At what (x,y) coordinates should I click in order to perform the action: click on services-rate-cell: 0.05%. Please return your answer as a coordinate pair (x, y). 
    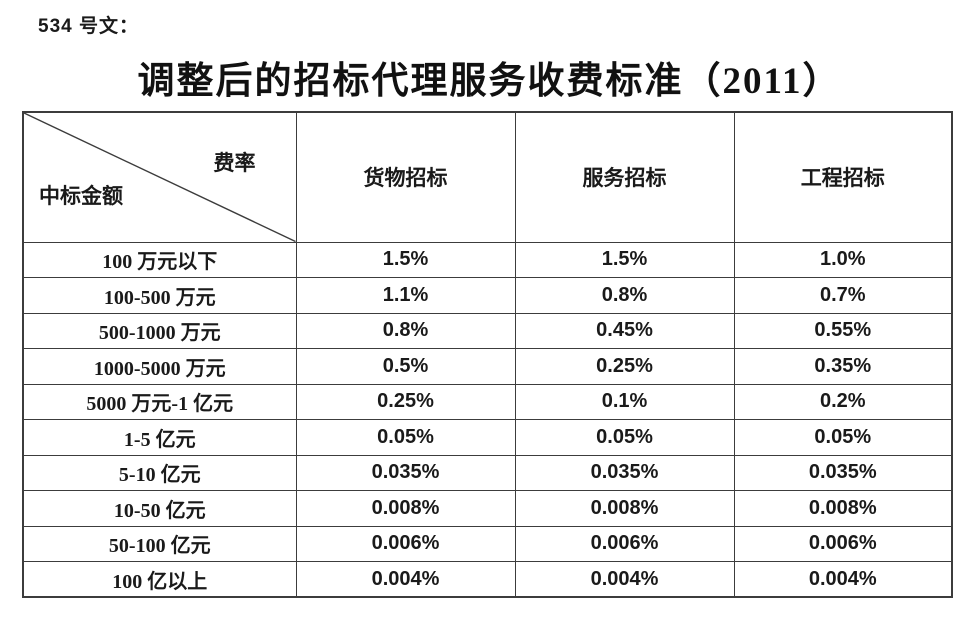
    Looking at the image, I should click on (624, 437).